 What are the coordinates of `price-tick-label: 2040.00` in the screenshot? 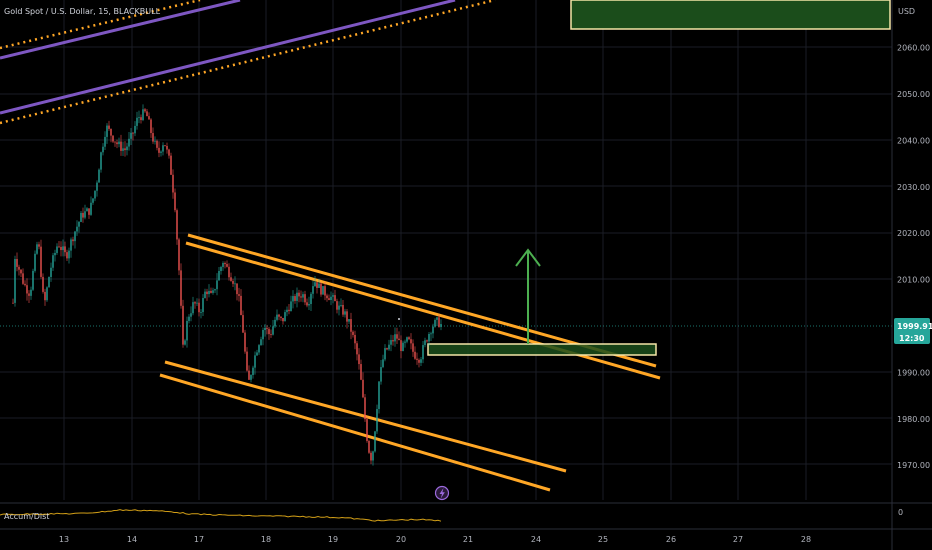 It's located at (913, 140).